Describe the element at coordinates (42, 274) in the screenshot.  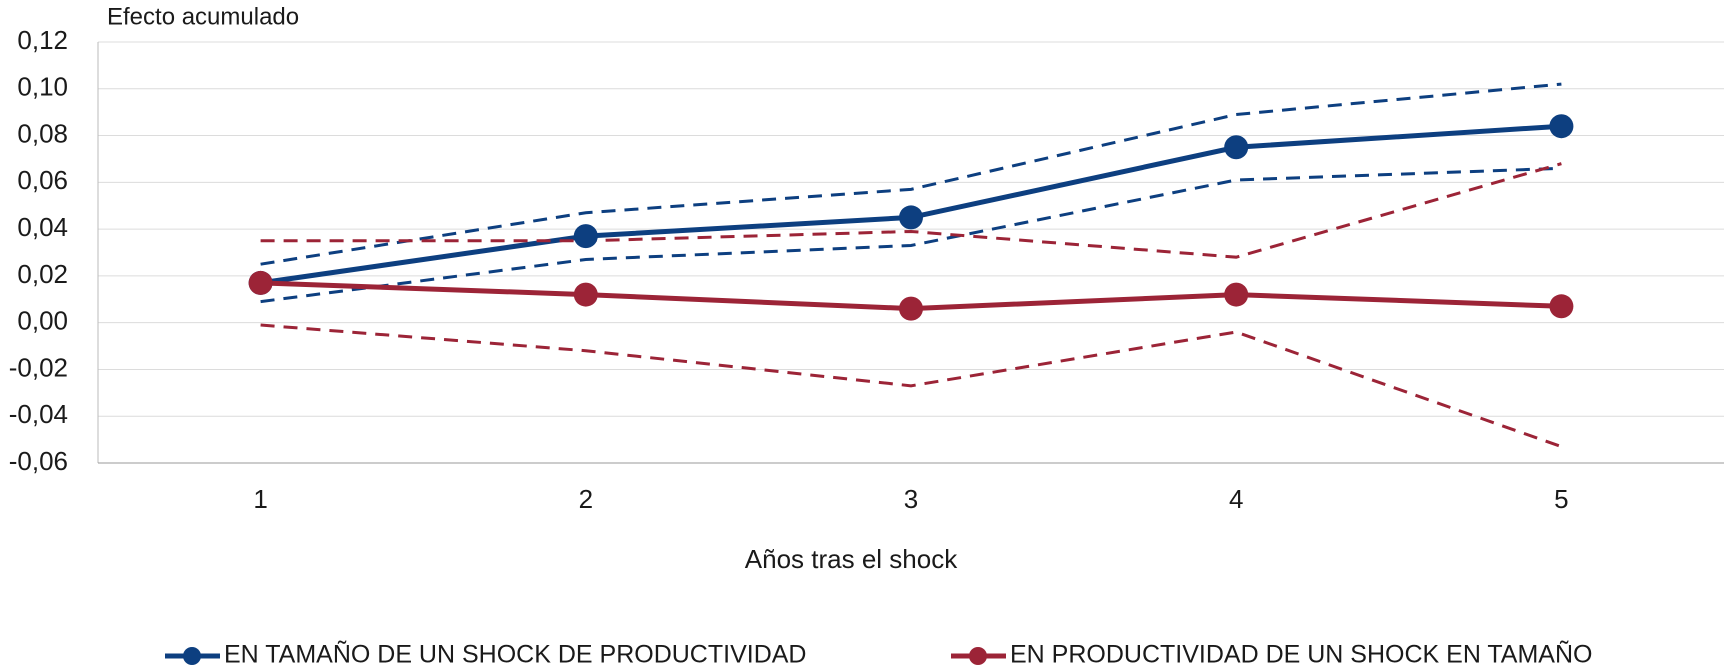
I see `y-tick-label: 0,02` at that location.